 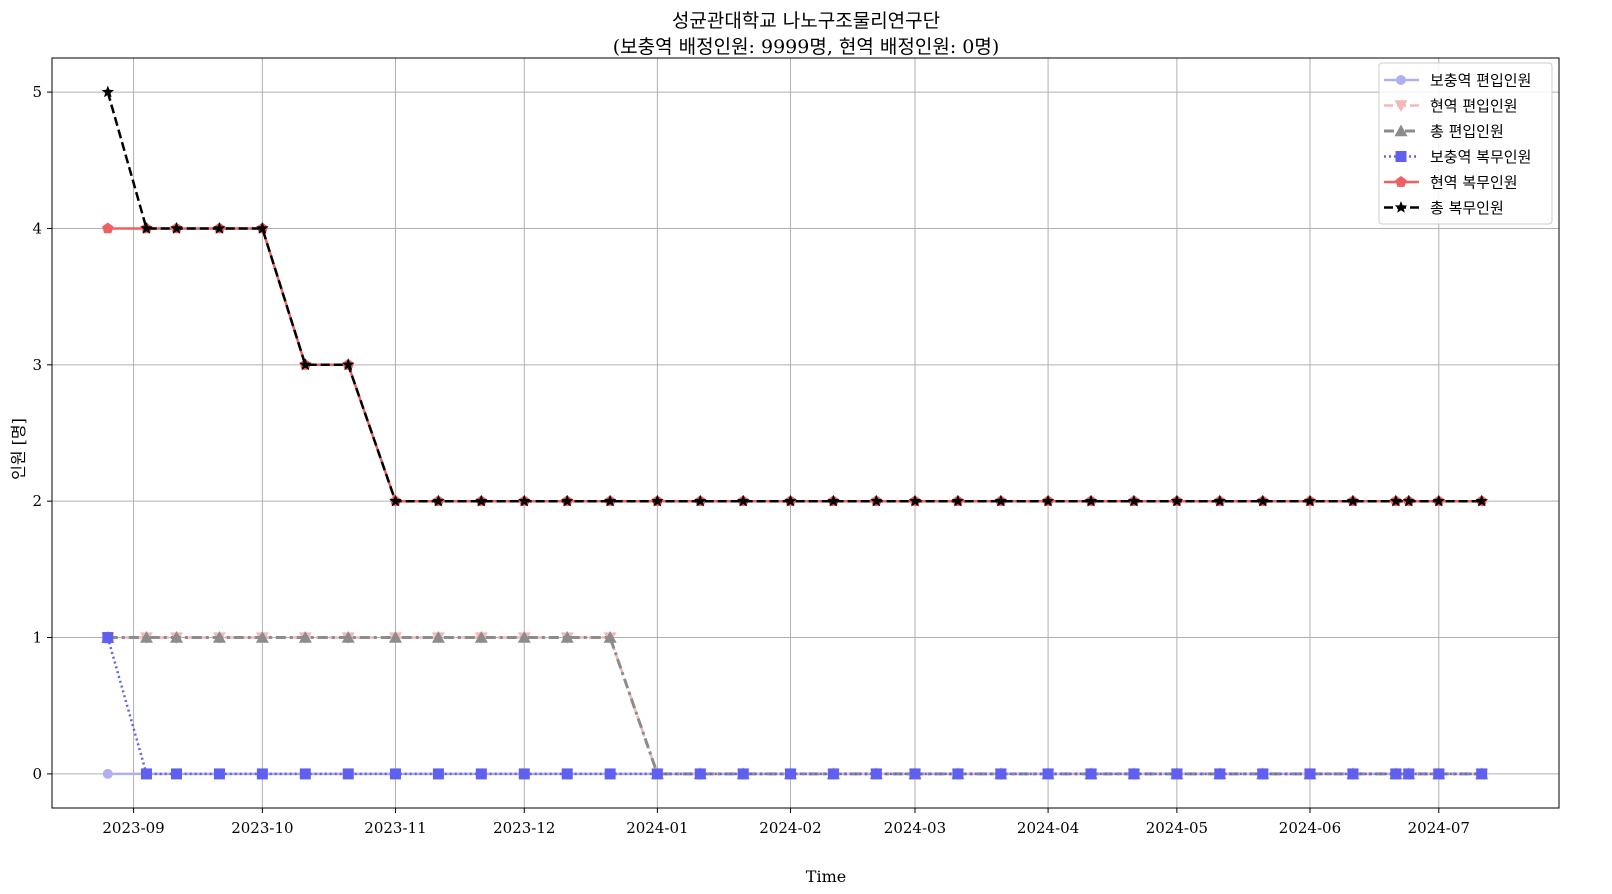 What do you see at coordinates (1480, 157) in the screenshot?
I see `legend-label: 보충역 복무인원` at bounding box center [1480, 157].